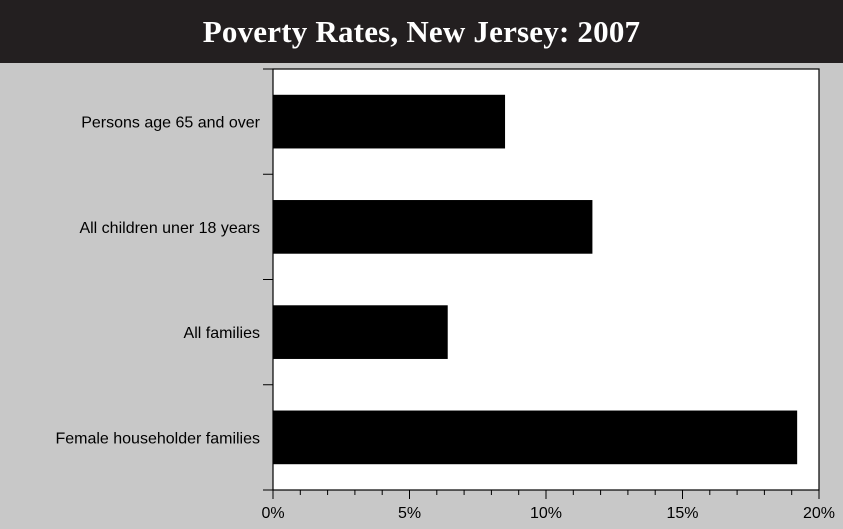 The width and height of the screenshot is (843, 529). I want to click on category-label: All children uner 18 years, so click(169, 228).